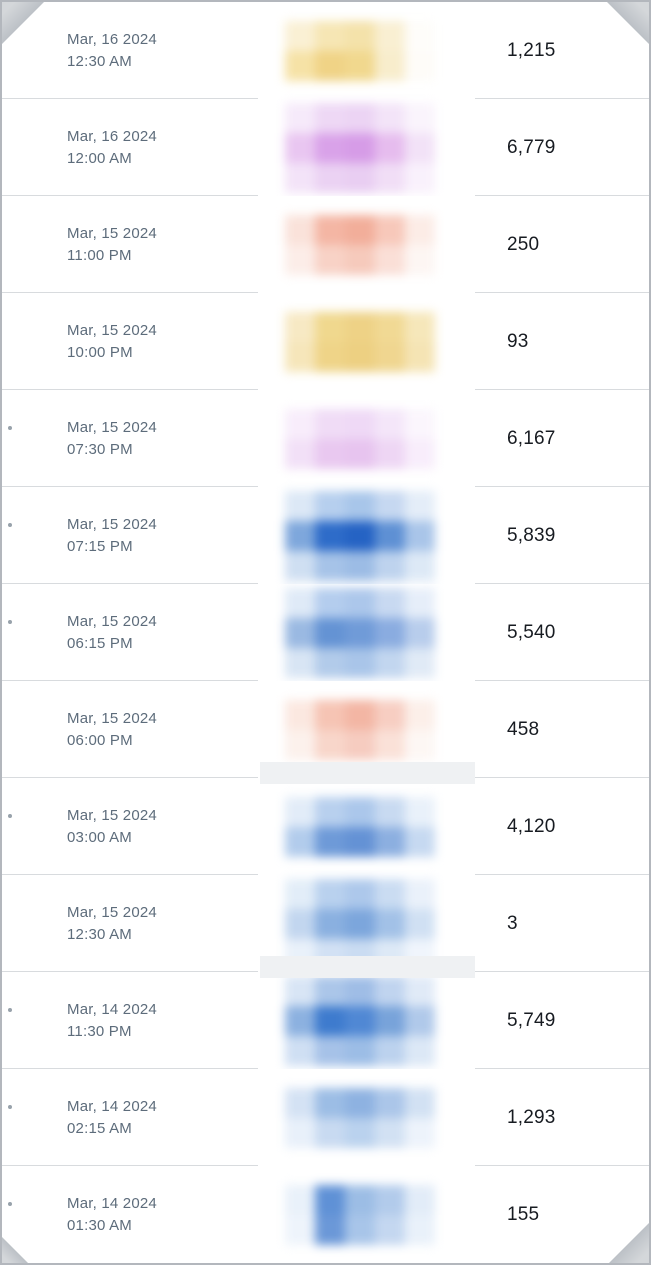 This screenshot has height=1265, width=651. What do you see at coordinates (100, 449) in the screenshot?
I see `timestamp-time: 07:30 PM` at bounding box center [100, 449].